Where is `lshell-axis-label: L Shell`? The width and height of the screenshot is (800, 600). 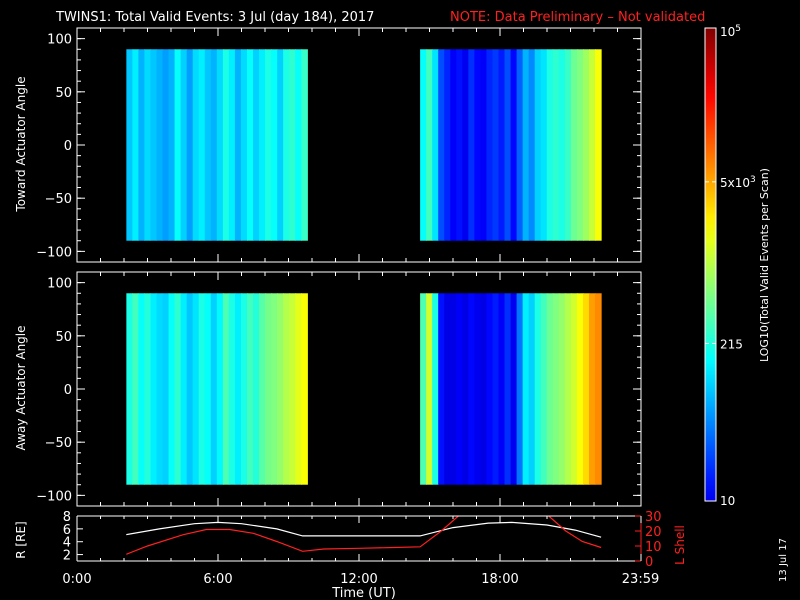 lshell-axis-label: L Shell is located at coordinates (680, 545).